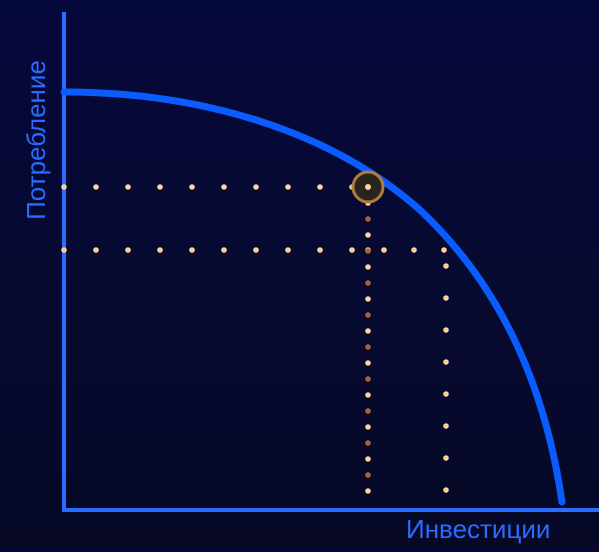 The width and height of the screenshot is (599, 552). What do you see at coordinates (36, 140) in the screenshot?
I see `y-axis-label: Потребление` at bounding box center [36, 140].